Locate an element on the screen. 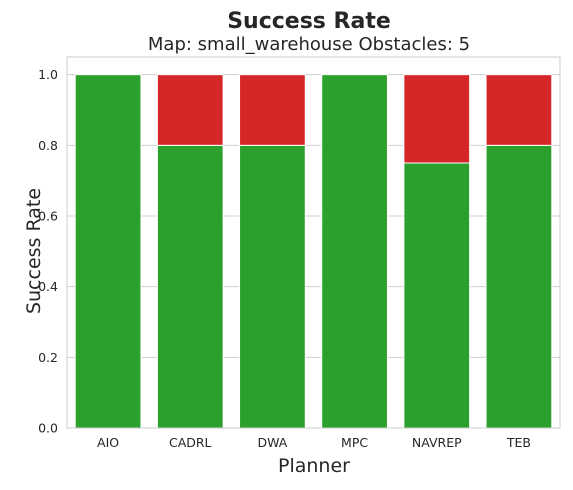  chart-subtitle: Map: small_warehouse Obstacles: 5 is located at coordinates (309, 44).